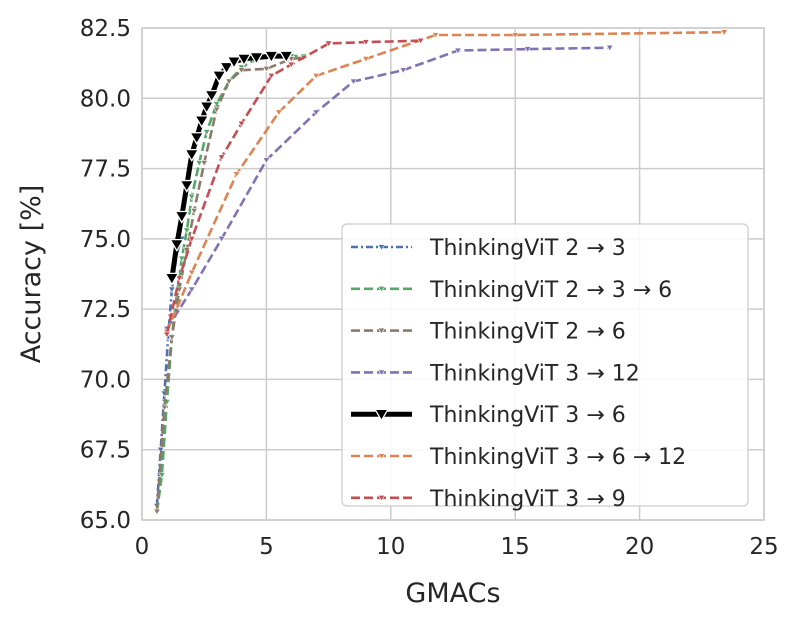 The width and height of the screenshot is (798, 625). Describe the element at coordinates (266, 547) in the screenshot. I see `x-tick-label: 5` at that location.